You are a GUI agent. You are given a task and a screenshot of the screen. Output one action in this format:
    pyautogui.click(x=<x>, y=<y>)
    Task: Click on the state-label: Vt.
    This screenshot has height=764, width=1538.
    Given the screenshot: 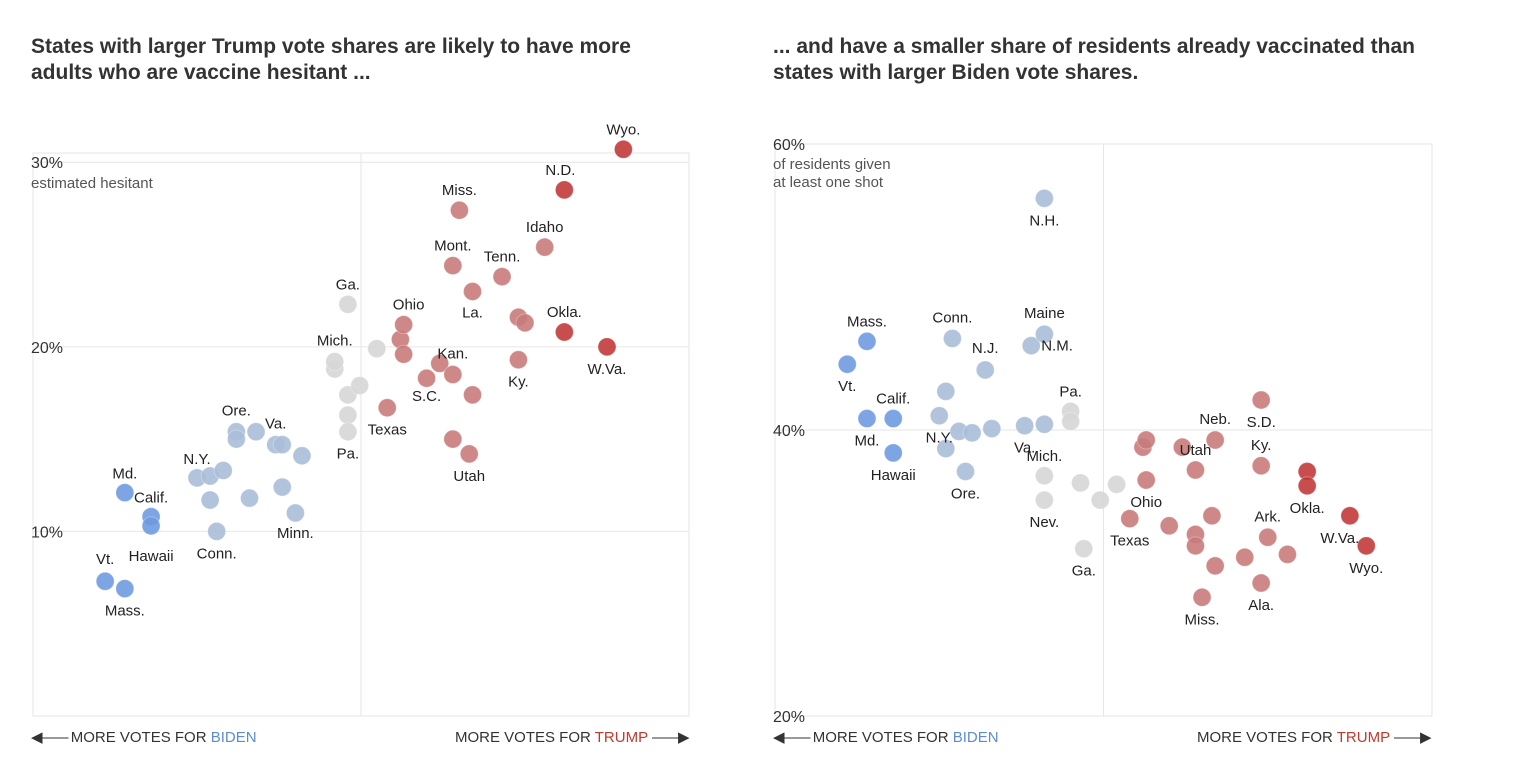 What is the action you would take?
    pyautogui.click(x=847, y=386)
    